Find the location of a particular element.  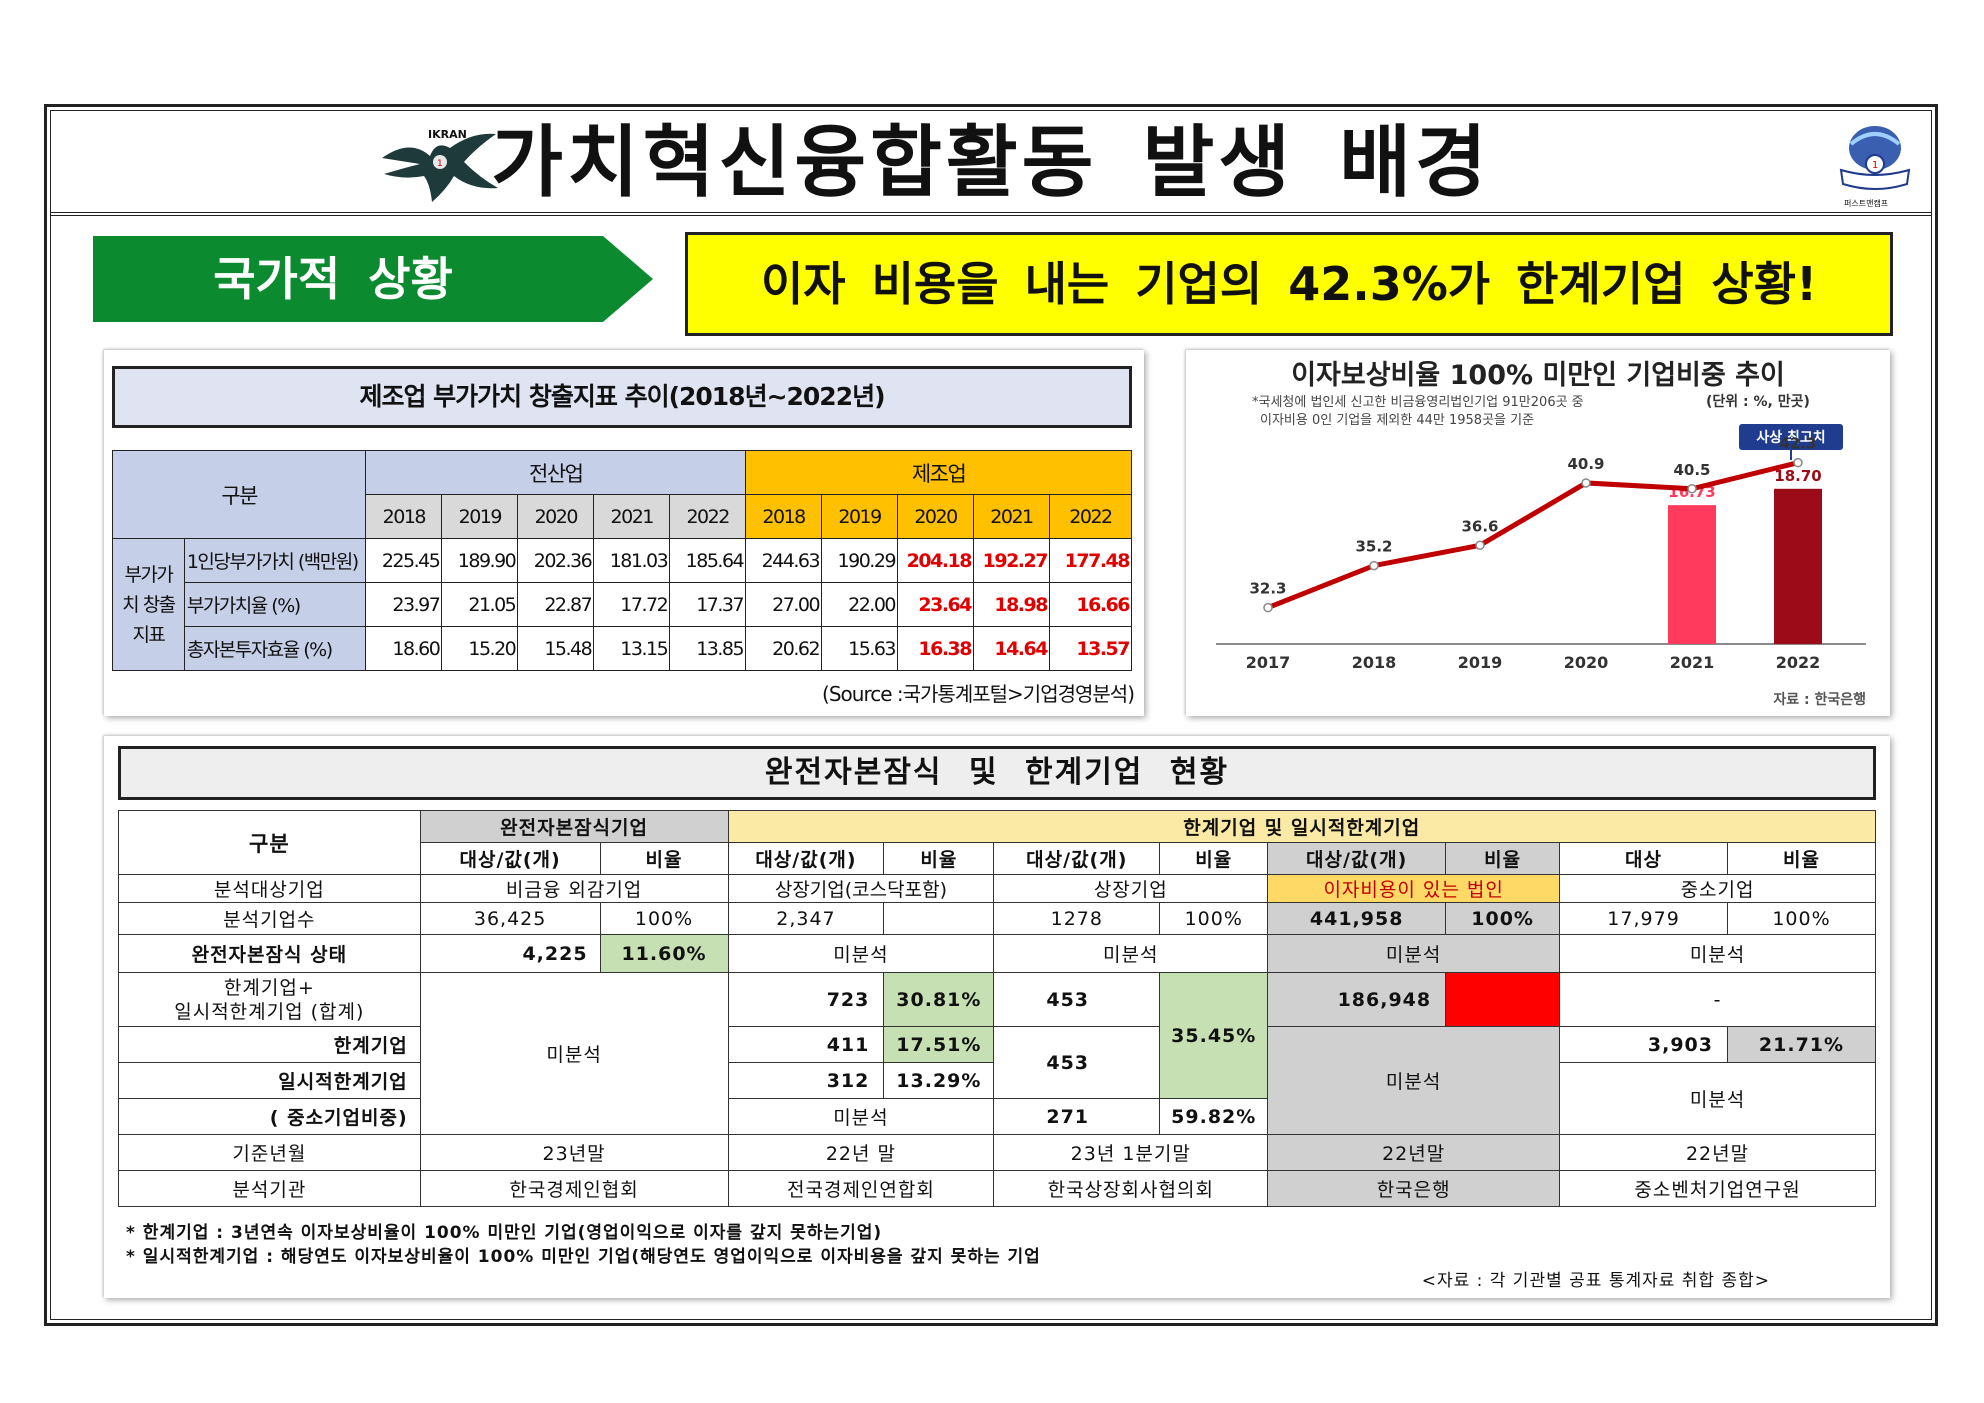

table-row: 기준년월 23년말 22년 말 23년 1분기말 22년말 22년말 is located at coordinates (997, 1152).